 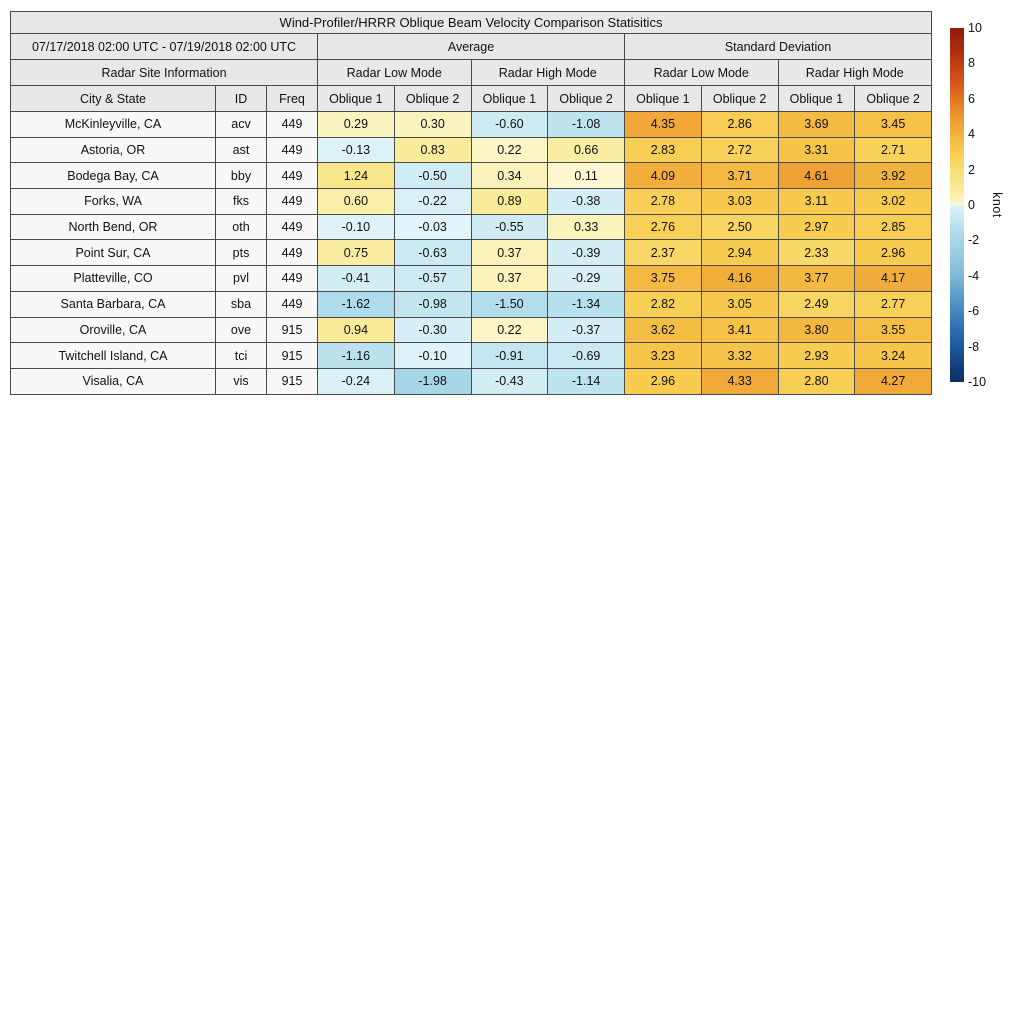 What do you see at coordinates (241, 304) in the screenshot?
I see `id-cell: sba` at bounding box center [241, 304].